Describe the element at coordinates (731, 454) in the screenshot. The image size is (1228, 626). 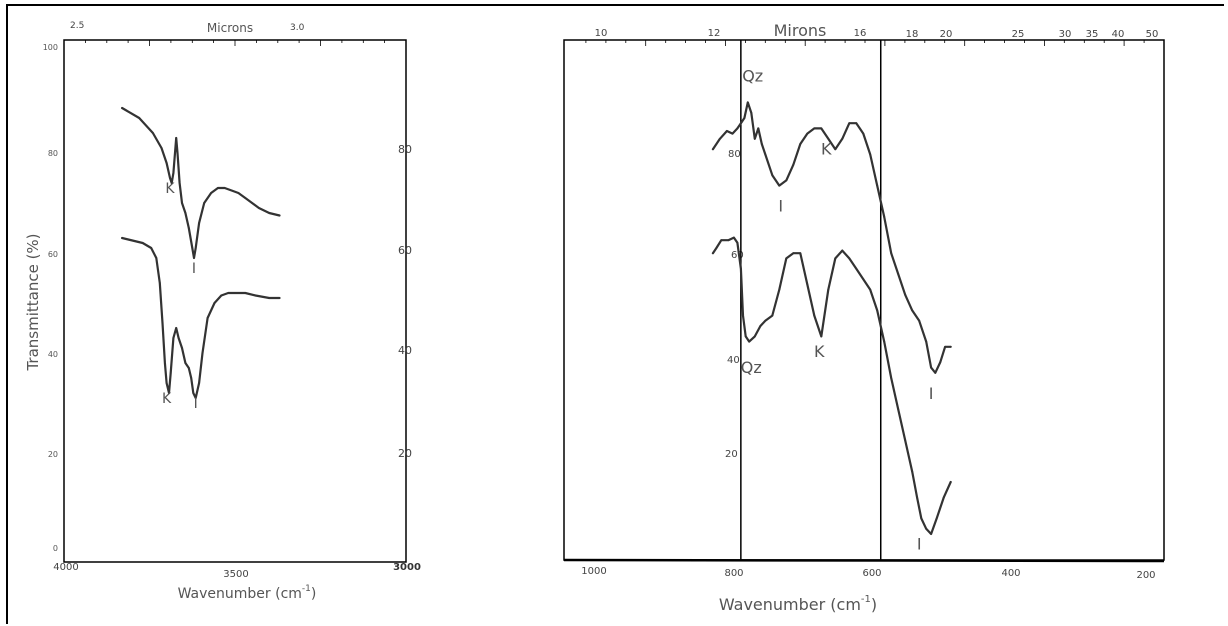
I see `right-inner-tick-label: 20` at that location.